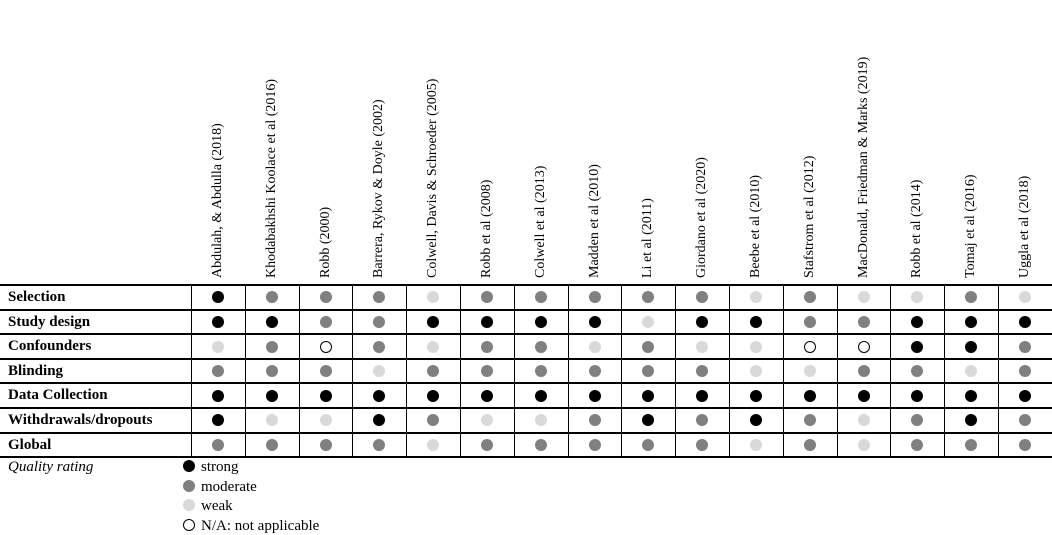  I want to click on column-header: Uggla et al (2018), so click(1024, 226).